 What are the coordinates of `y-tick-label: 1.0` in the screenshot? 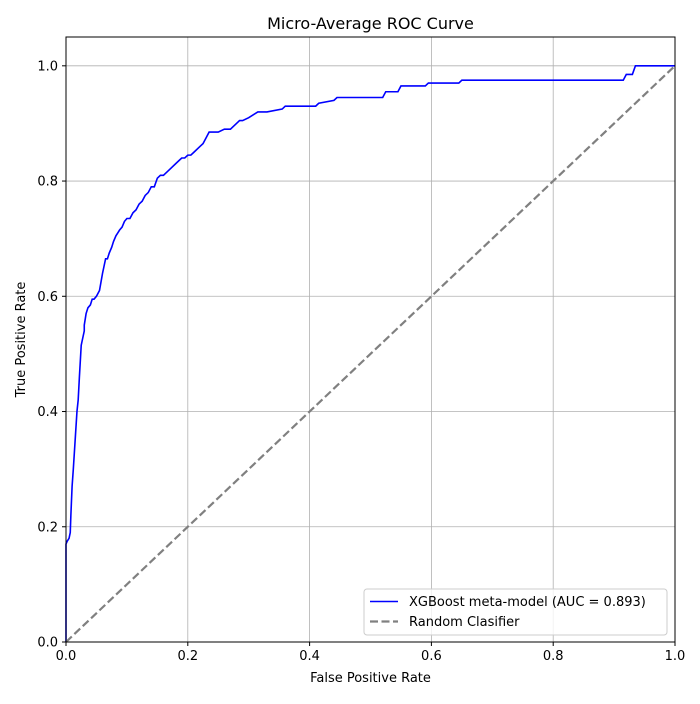 It's located at (47, 66).